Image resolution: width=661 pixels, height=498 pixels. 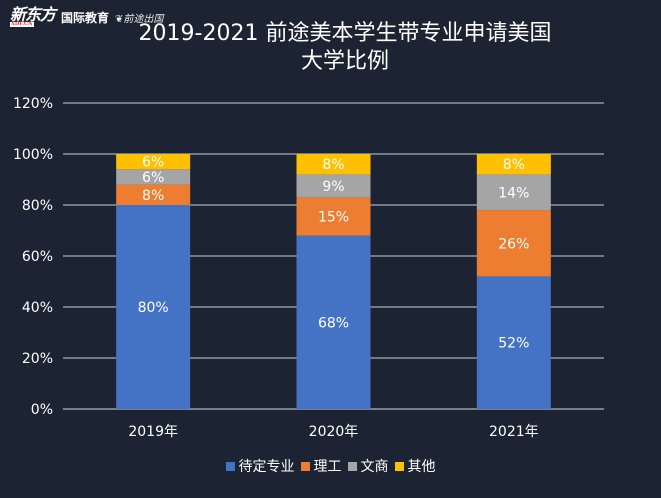 I want to click on xdf-logo: 新东方 XDF.CN, so click(x=33, y=16).